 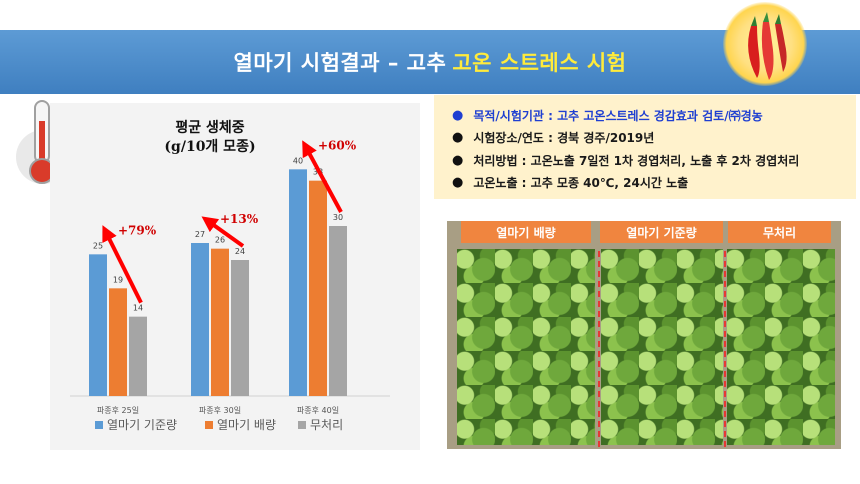 I want to click on photo-label: 무처리, so click(x=779, y=232).